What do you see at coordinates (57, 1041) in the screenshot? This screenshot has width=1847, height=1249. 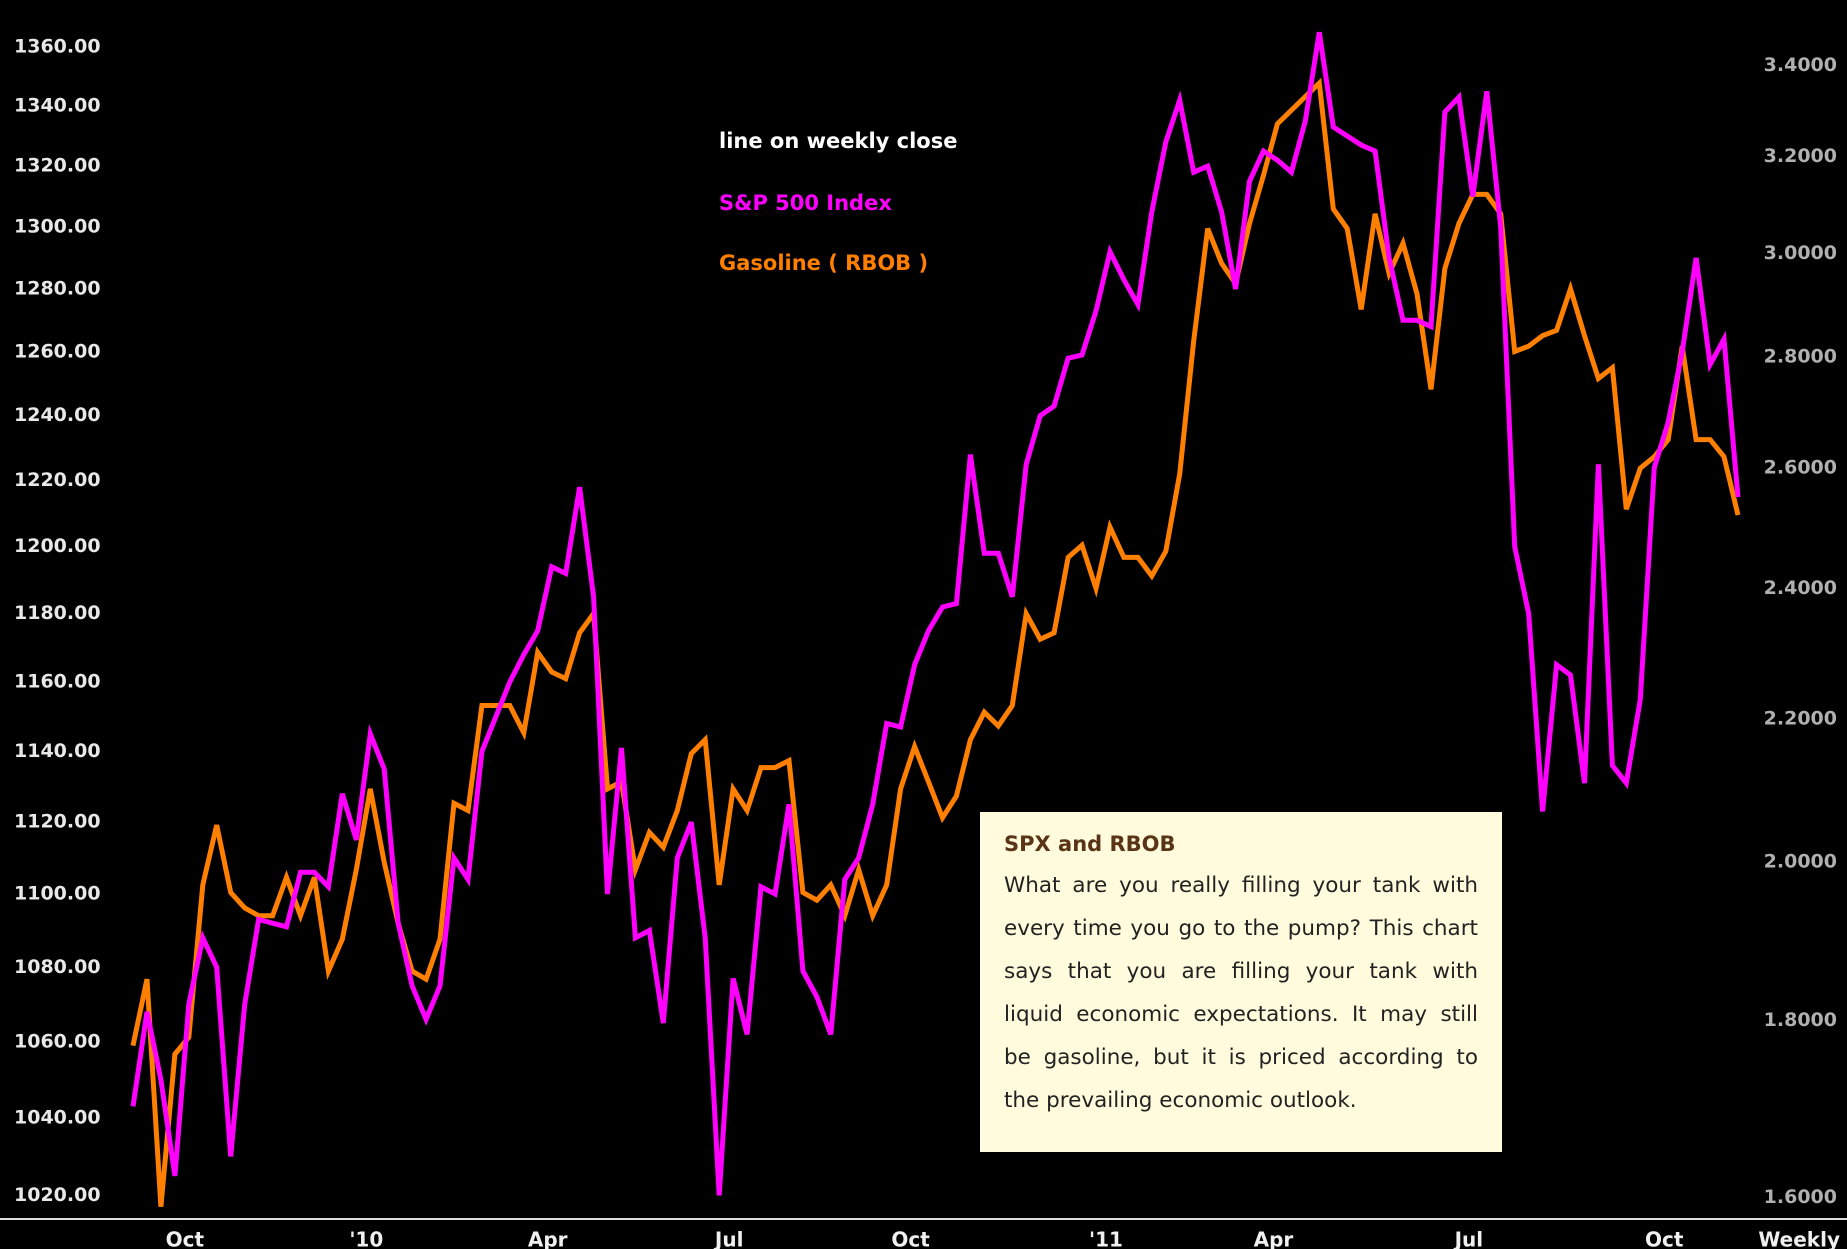 I see `y-tick-label: 1060.00` at bounding box center [57, 1041].